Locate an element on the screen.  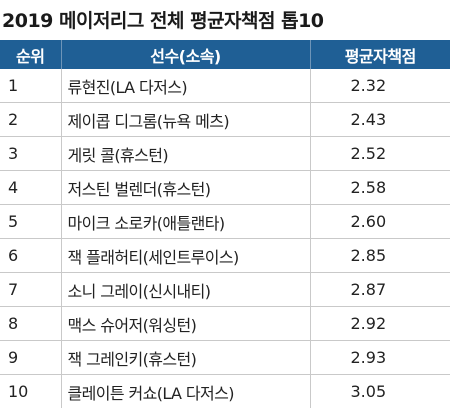
rank-cell: 5 is located at coordinates (30, 221).